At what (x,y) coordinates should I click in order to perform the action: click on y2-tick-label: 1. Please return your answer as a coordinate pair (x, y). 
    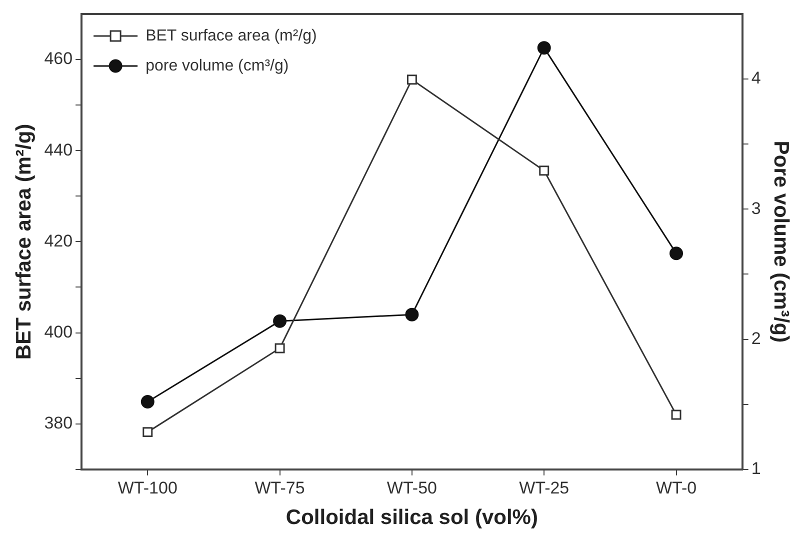
    Looking at the image, I should click on (756, 468).